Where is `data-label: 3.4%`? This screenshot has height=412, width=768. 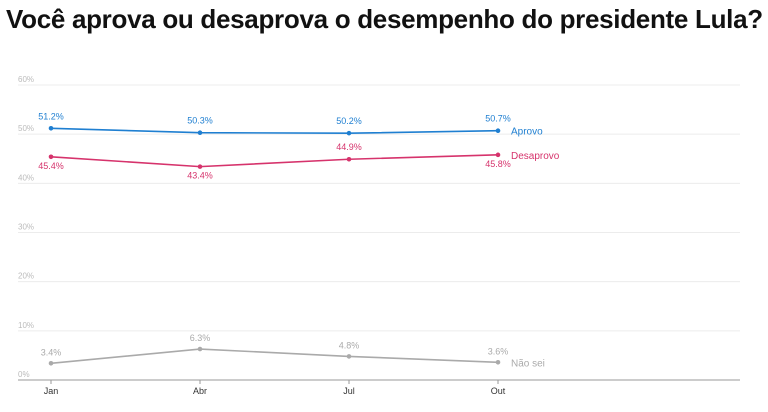
data-label: 3.4% is located at coordinates (51, 352).